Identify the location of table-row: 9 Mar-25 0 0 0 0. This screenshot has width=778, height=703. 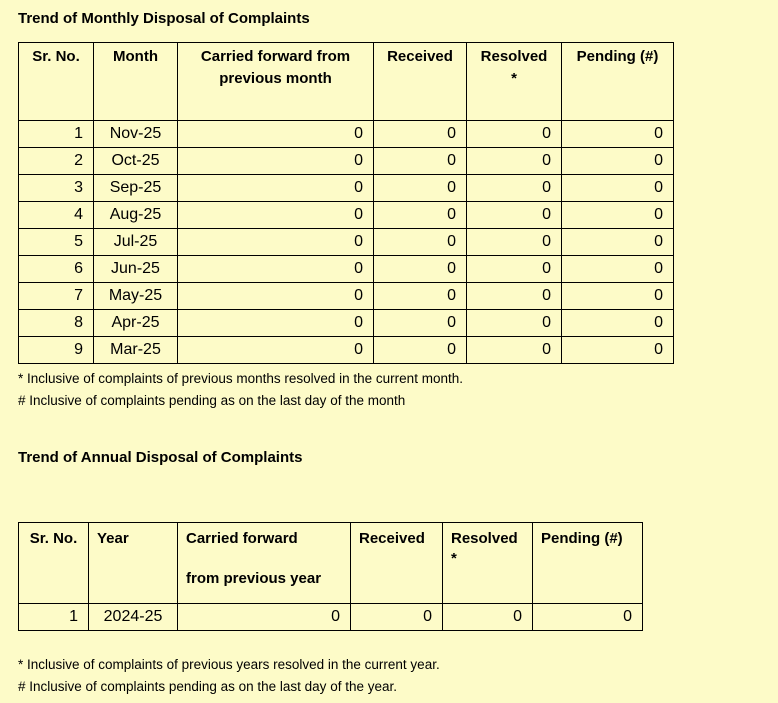
(346, 350).